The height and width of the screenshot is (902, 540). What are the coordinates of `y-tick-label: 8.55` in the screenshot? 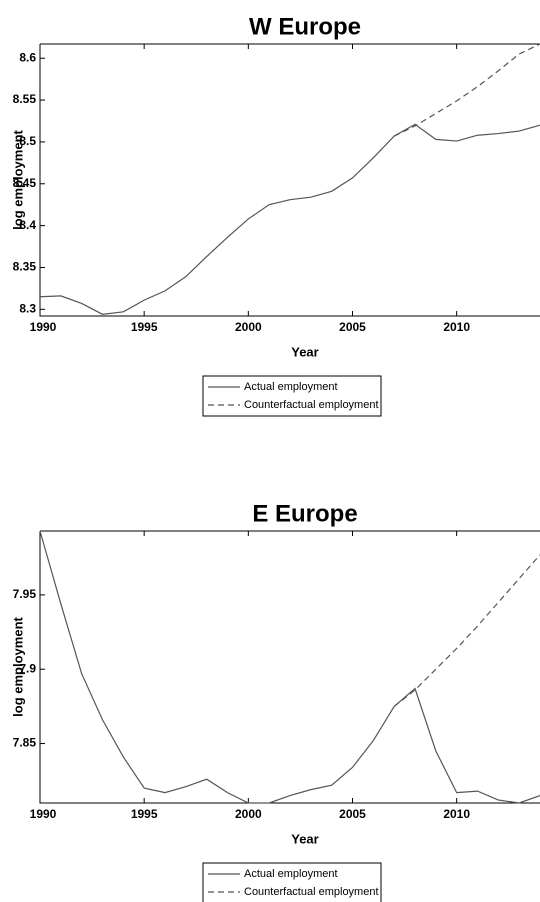 It's located at (25, 99).